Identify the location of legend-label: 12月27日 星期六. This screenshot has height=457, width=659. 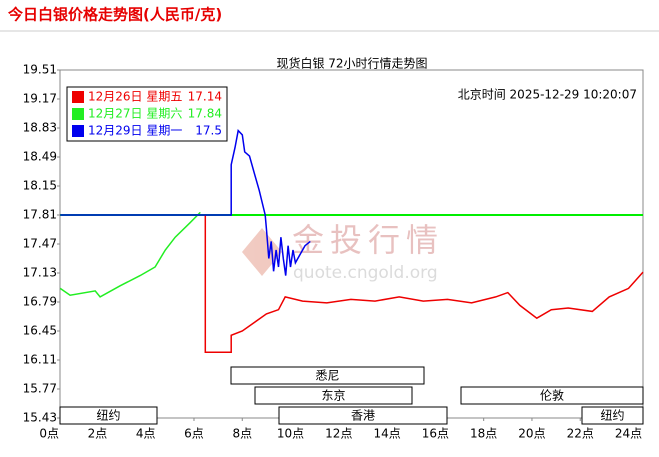
(135, 114).